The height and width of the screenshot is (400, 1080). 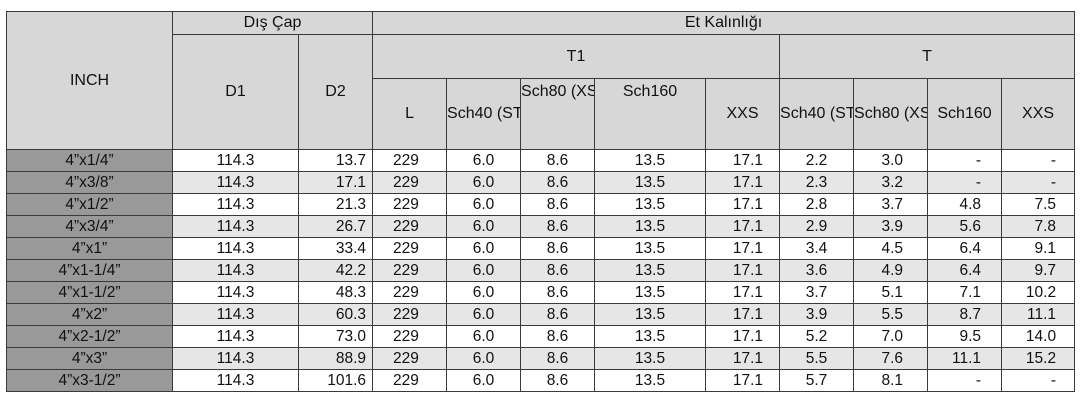 What do you see at coordinates (965, 114) in the screenshot?
I see `header-t-sch160: Sch160` at bounding box center [965, 114].